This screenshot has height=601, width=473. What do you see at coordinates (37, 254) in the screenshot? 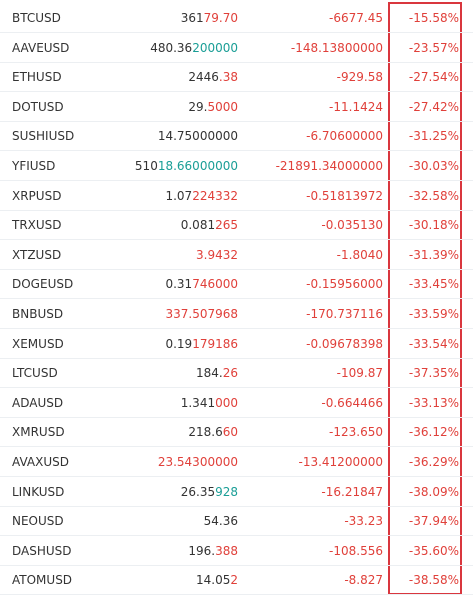
I see `symbol: XTZUSD` at bounding box center [37, 254].